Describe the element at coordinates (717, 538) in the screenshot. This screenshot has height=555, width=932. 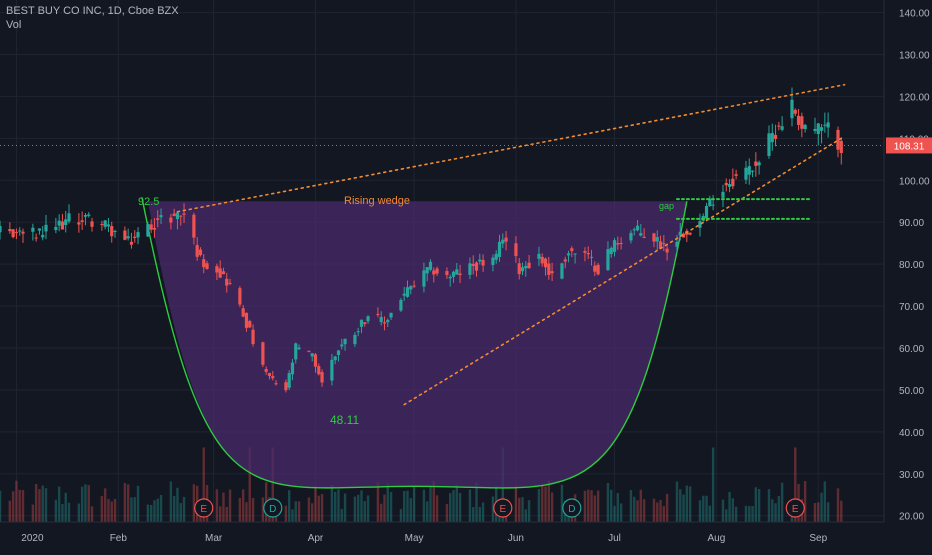
I see `x-tick-label: Aug` at that location.